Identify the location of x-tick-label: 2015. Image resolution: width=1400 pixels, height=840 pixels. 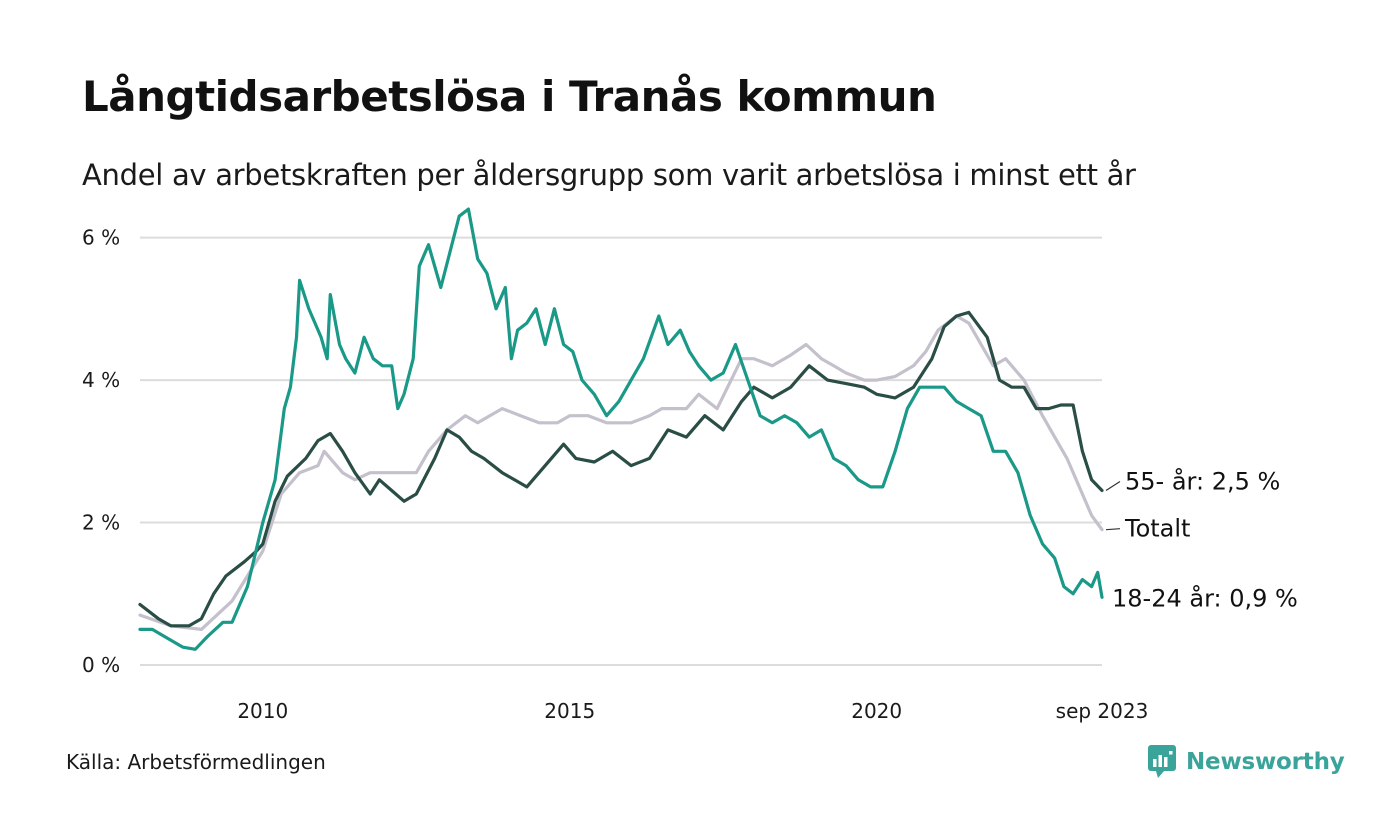
(569, 711).